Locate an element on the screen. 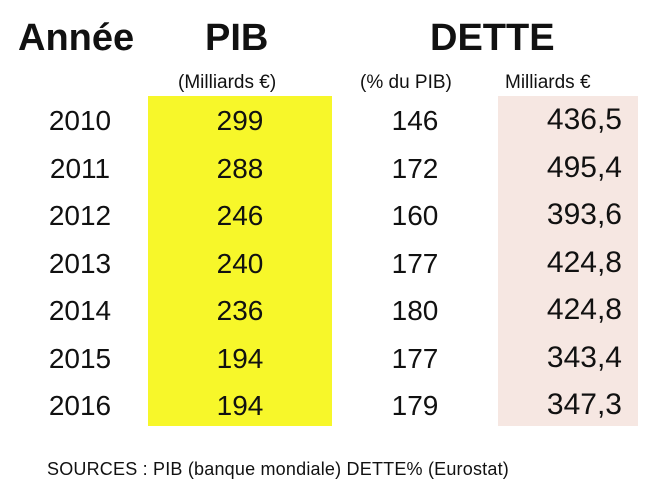  dette-pct-cell: 179 is located at coordinates (415, 405).